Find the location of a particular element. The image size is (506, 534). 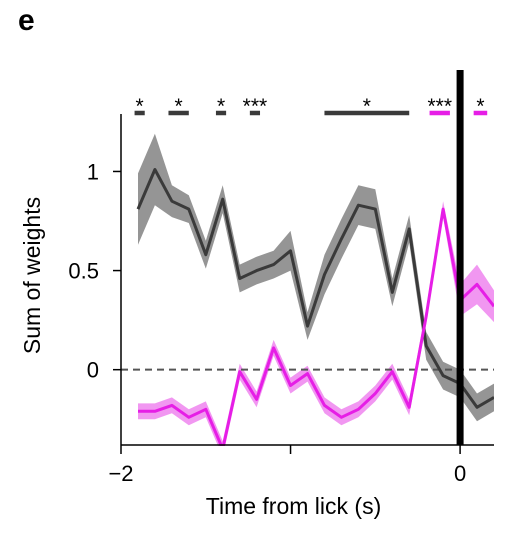

y-axis-label: Sum of weights is located at coordinates (32, 275).